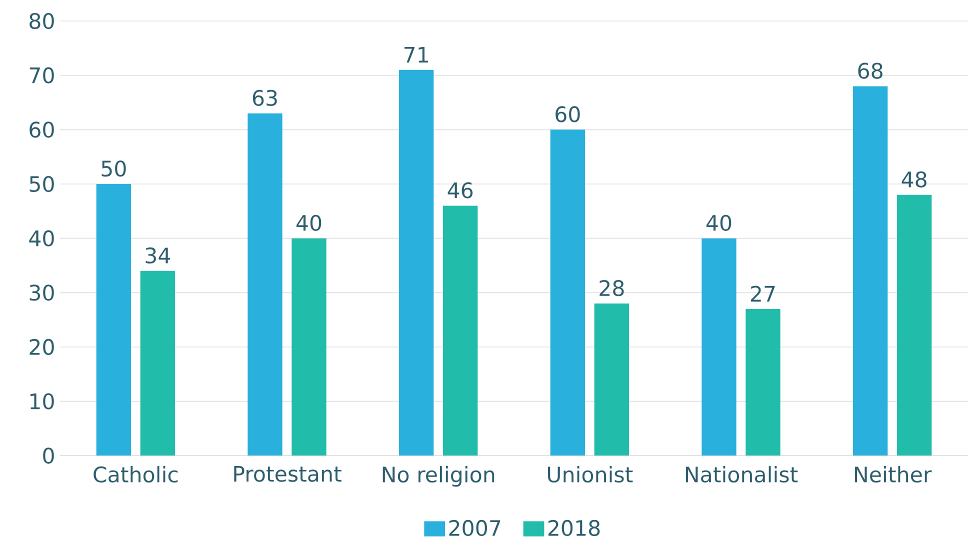  Describe the element at coordinates (288, 474) in the screenshot. I see `x-tick-label: Protestant` at that location.